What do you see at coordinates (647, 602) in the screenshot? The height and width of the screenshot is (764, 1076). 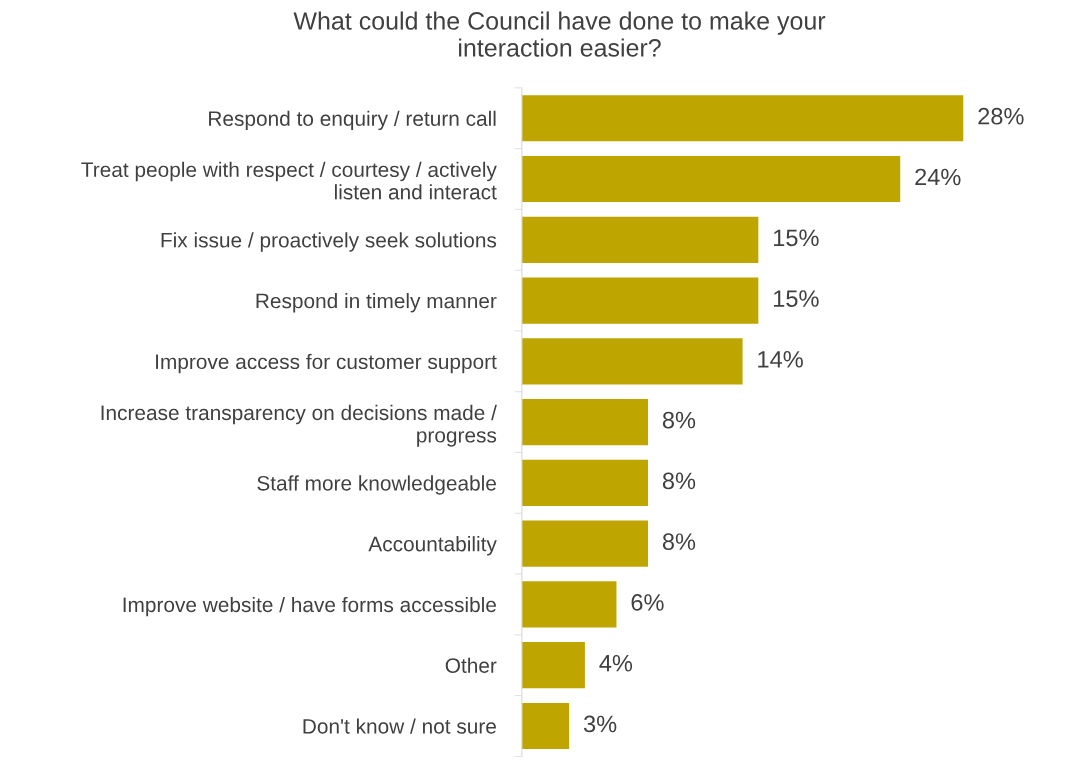 I see `data-label: 6%` at bounding box center [647, 602].